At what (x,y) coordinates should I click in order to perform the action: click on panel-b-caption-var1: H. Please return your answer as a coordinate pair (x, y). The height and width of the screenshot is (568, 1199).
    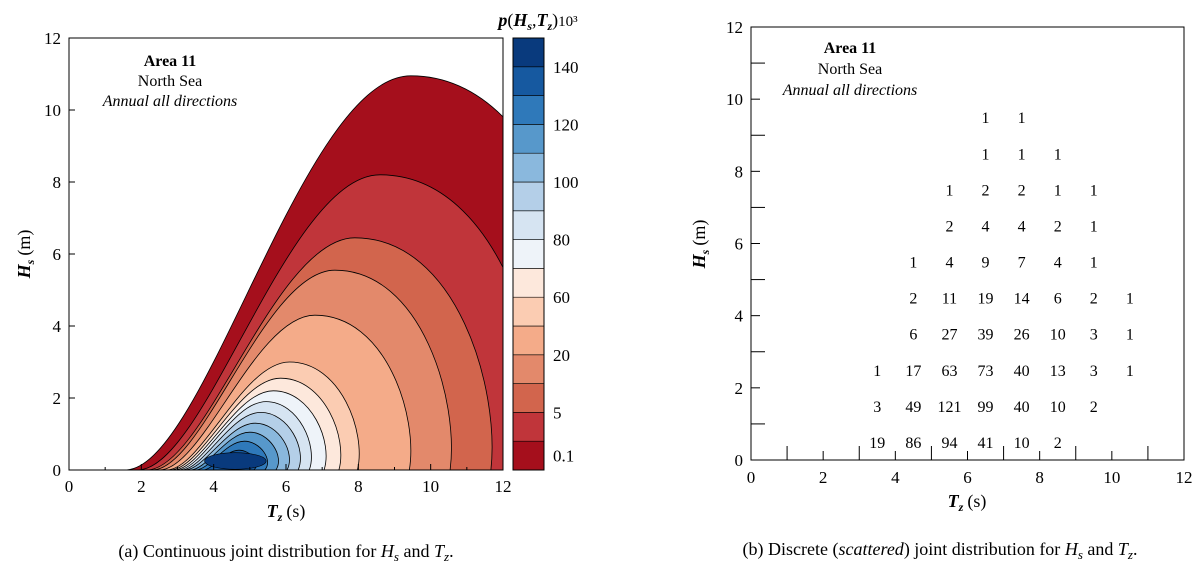
    Looking at the image, I should click on (1071, 549).